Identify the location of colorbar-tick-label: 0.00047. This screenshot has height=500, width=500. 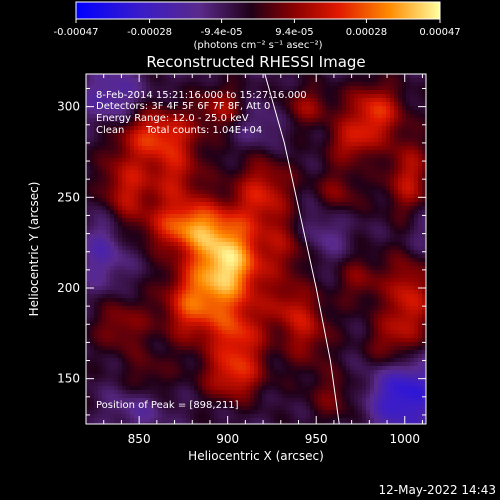
(439, 32).